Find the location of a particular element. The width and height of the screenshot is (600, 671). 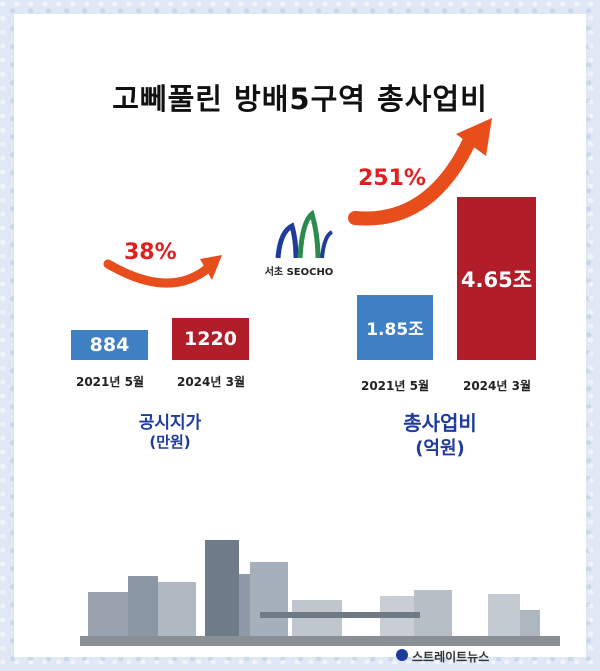

brand-logo-icon is located at coordinates (402, 655).